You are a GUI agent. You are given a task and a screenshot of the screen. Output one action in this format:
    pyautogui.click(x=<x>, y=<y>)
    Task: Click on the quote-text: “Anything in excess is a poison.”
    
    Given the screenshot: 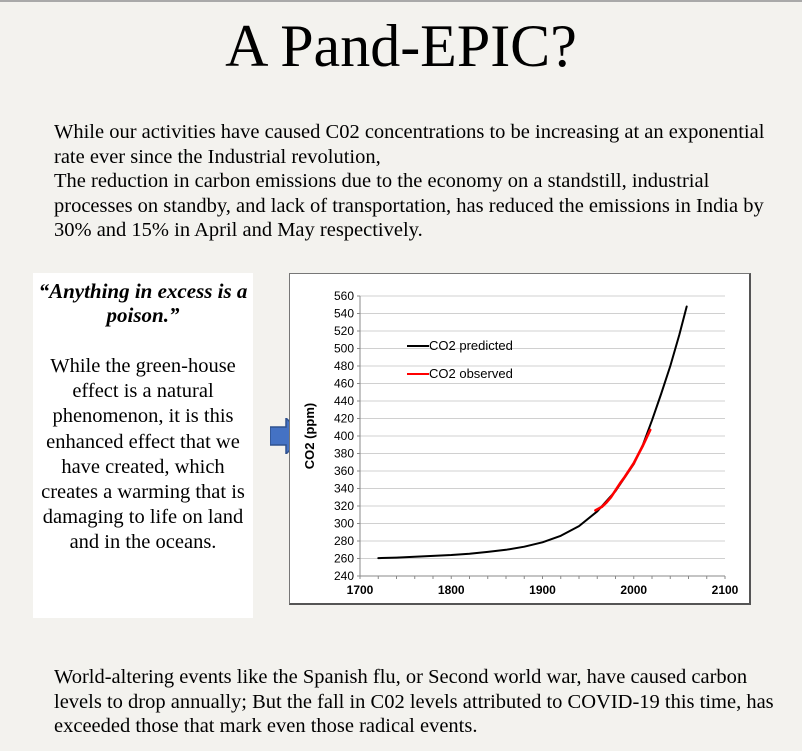 What is the action you would take?
    pyautogui.click(x=143, y=303)
    